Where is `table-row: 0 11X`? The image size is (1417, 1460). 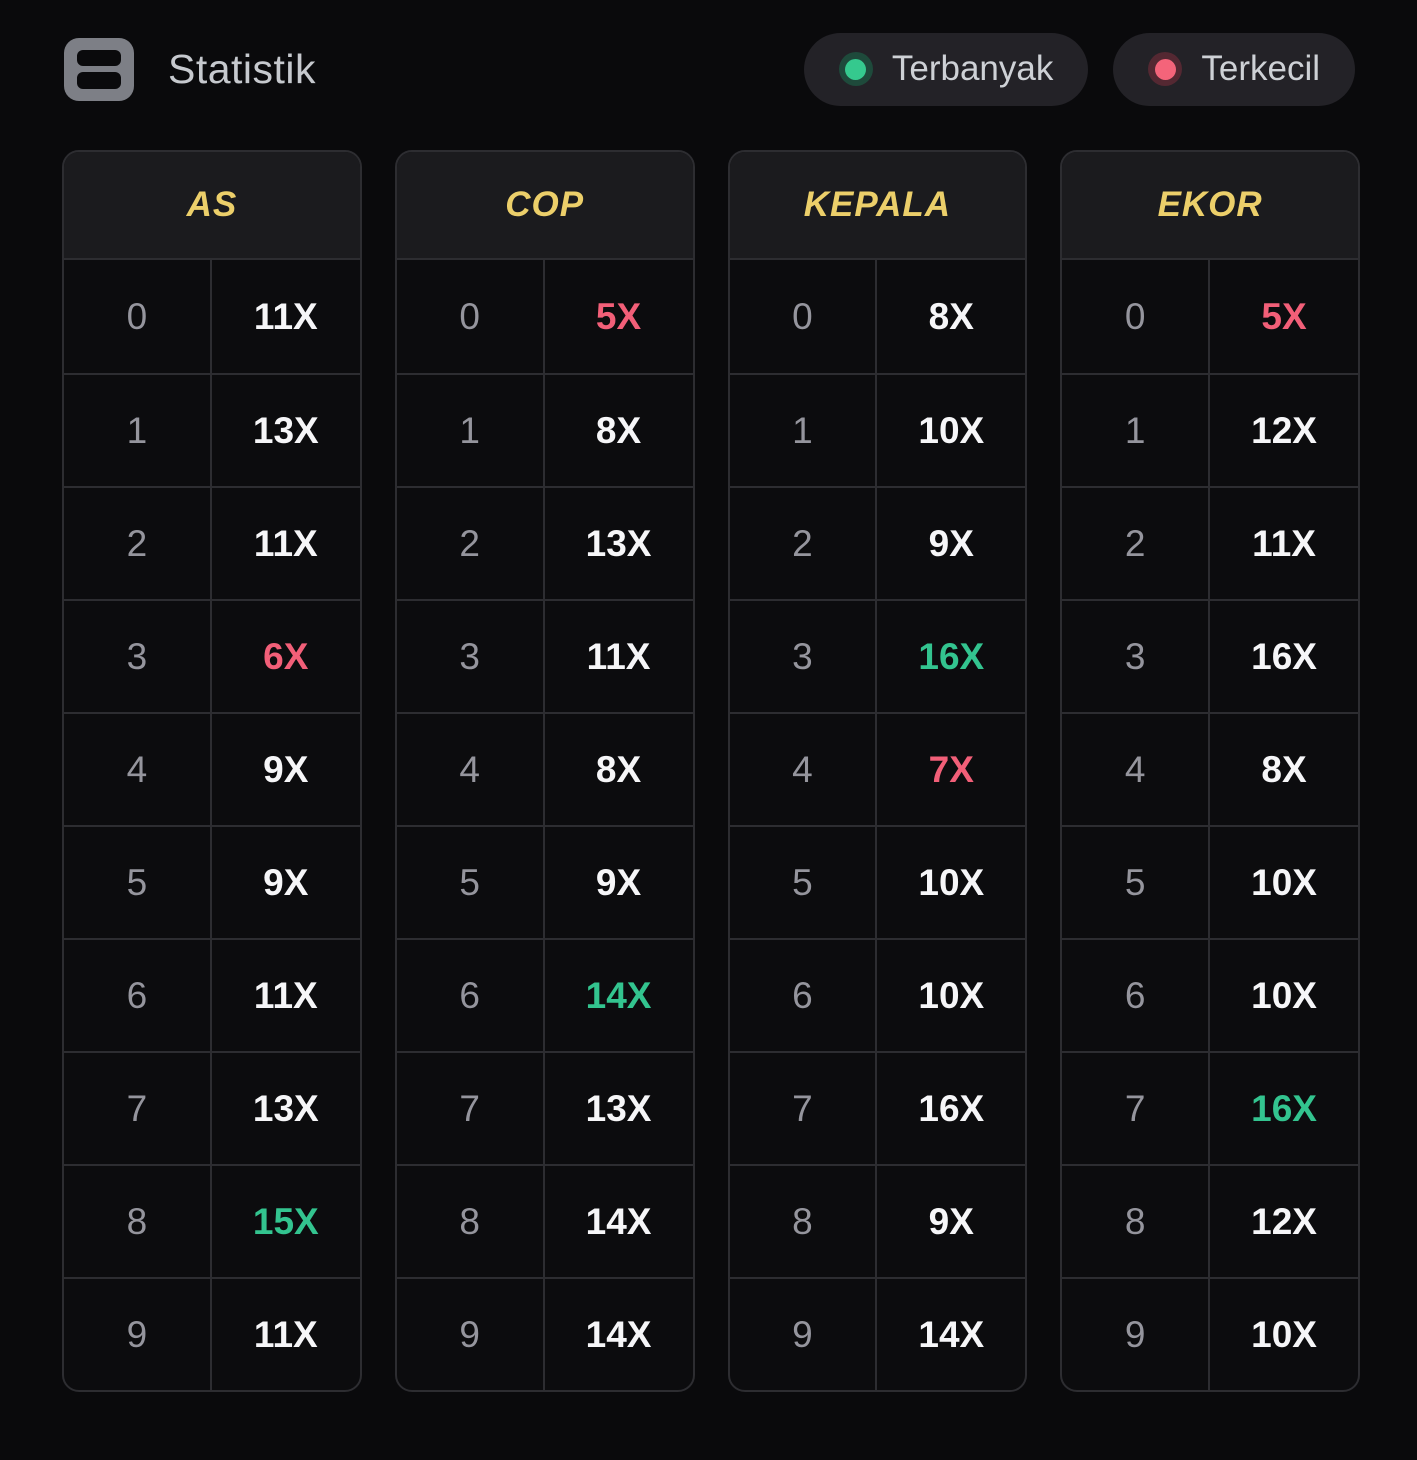 table-row: 0 11X is located at coordinates (212, 316).